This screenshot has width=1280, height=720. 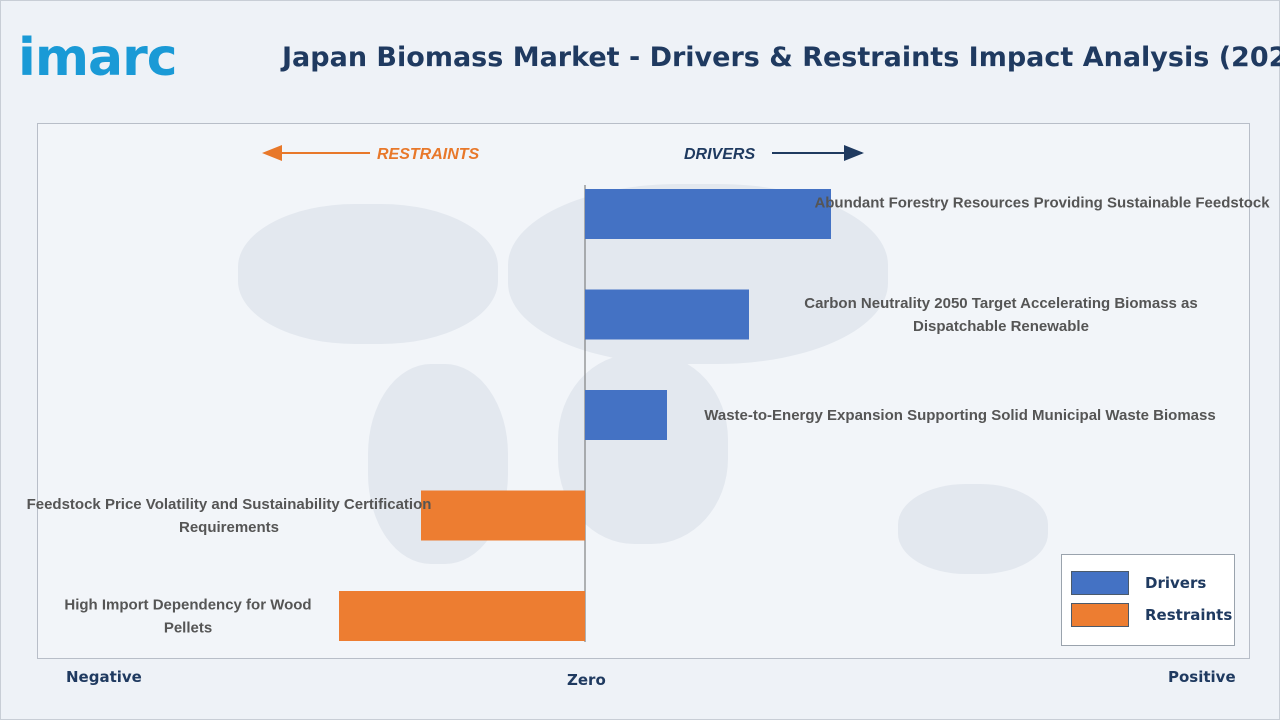 I want to click on axis-positive-label: Positive, so click(x=1202, y=677).